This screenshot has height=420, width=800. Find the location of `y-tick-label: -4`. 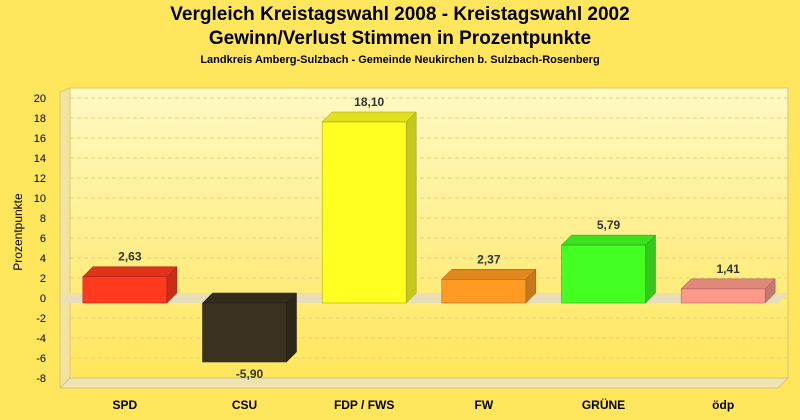

y-tick-label: -4 is located at coordinates (41, 339).